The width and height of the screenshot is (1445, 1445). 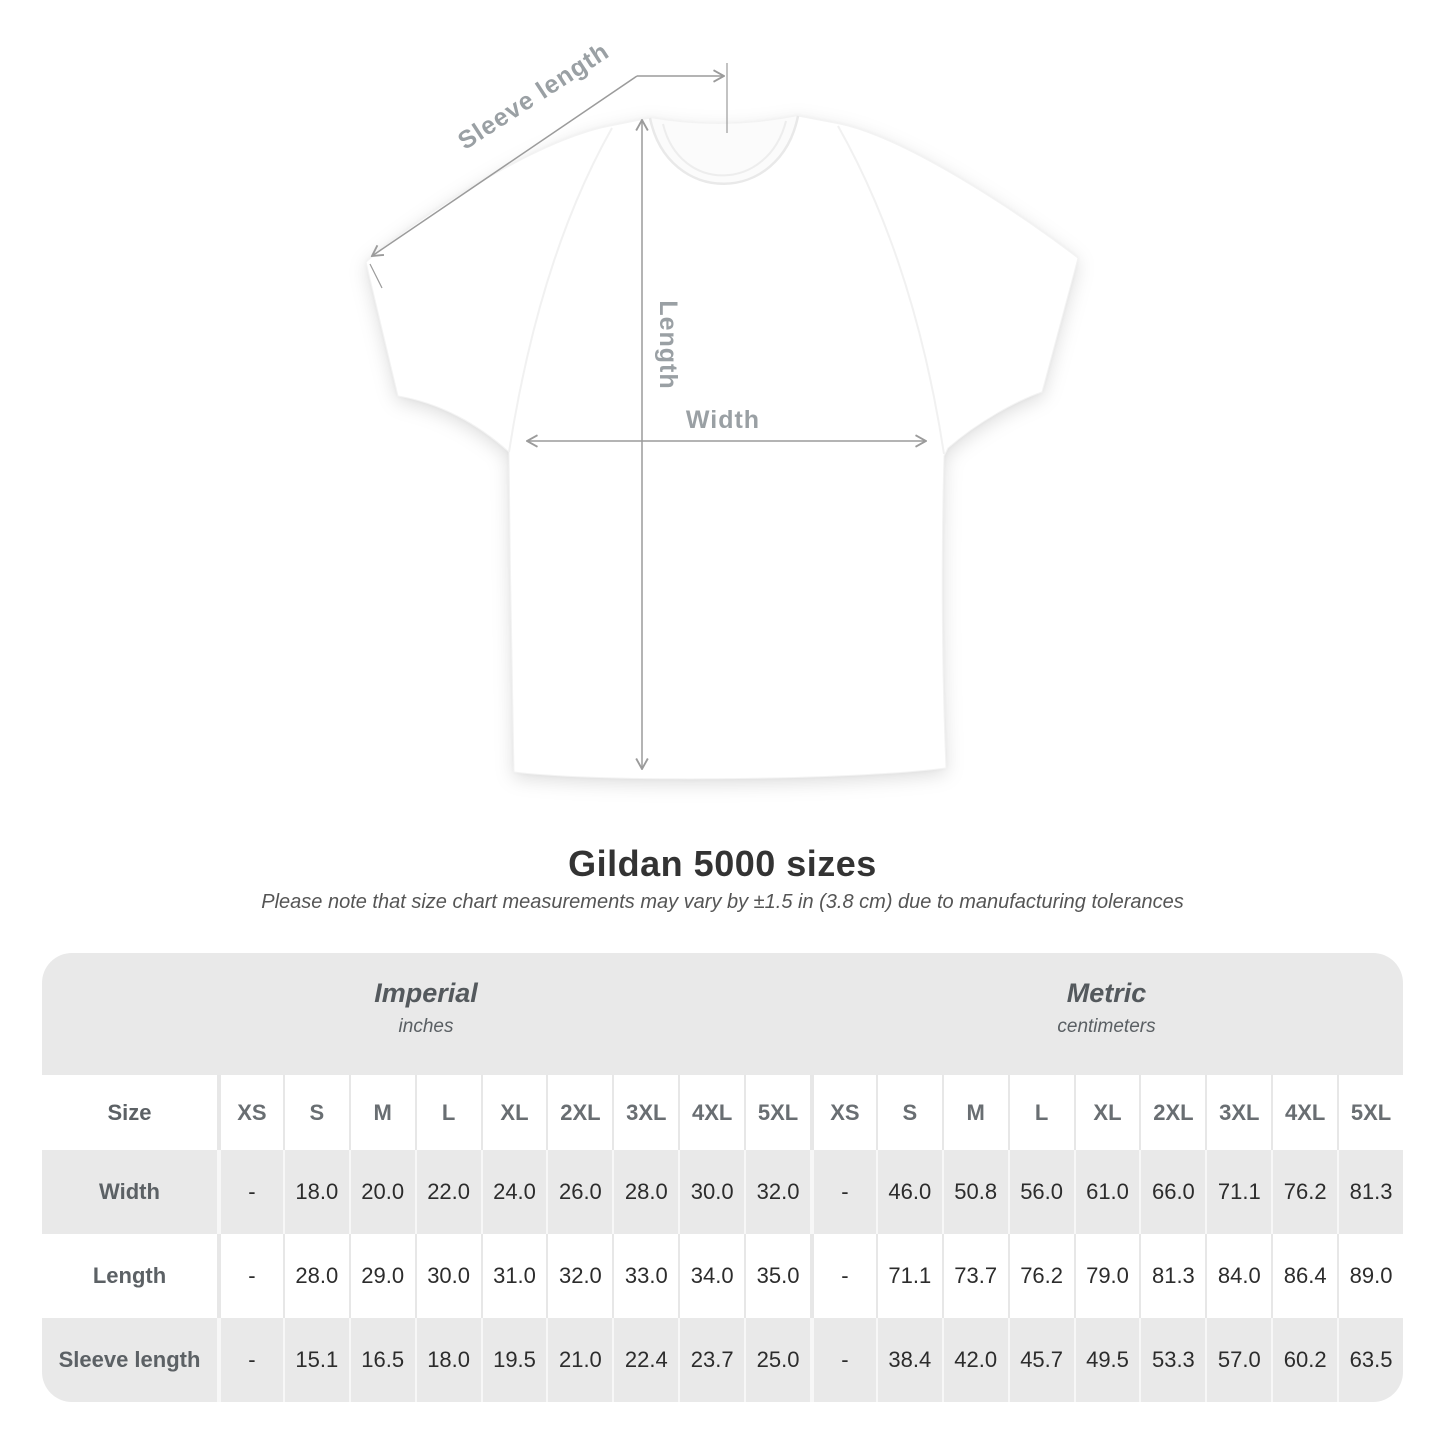 What do you see at coordinates (645, 1276) in the screenshot?
I see `imperial-value-cell: 33.0` at bounding box center [645, 1276].